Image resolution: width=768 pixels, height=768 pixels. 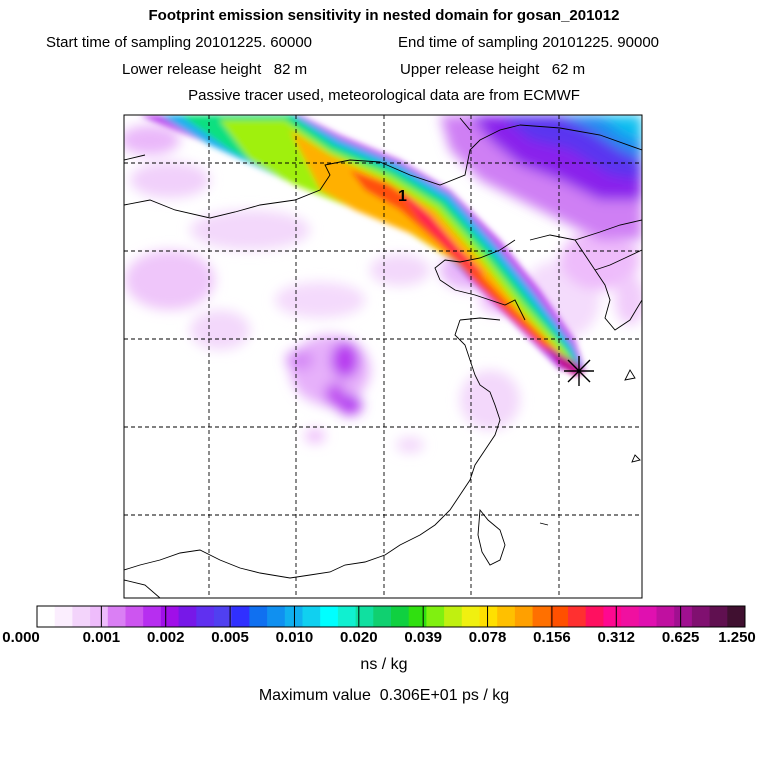 What do you see at coordinates (101, 637) in the screenshot?
I see `colorbar-tick-label: 0.001` at bounding box center [101, 637].